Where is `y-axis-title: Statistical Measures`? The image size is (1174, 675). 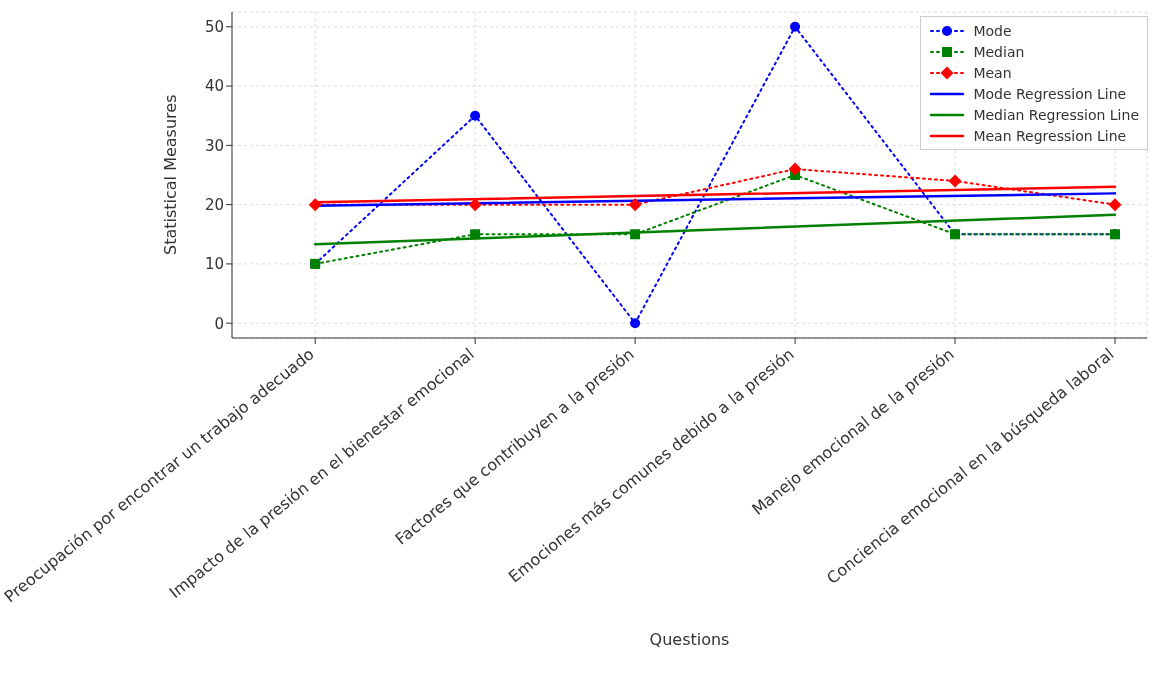 y-axis-title: Statistical Measures is located at coordinates (170, 174).